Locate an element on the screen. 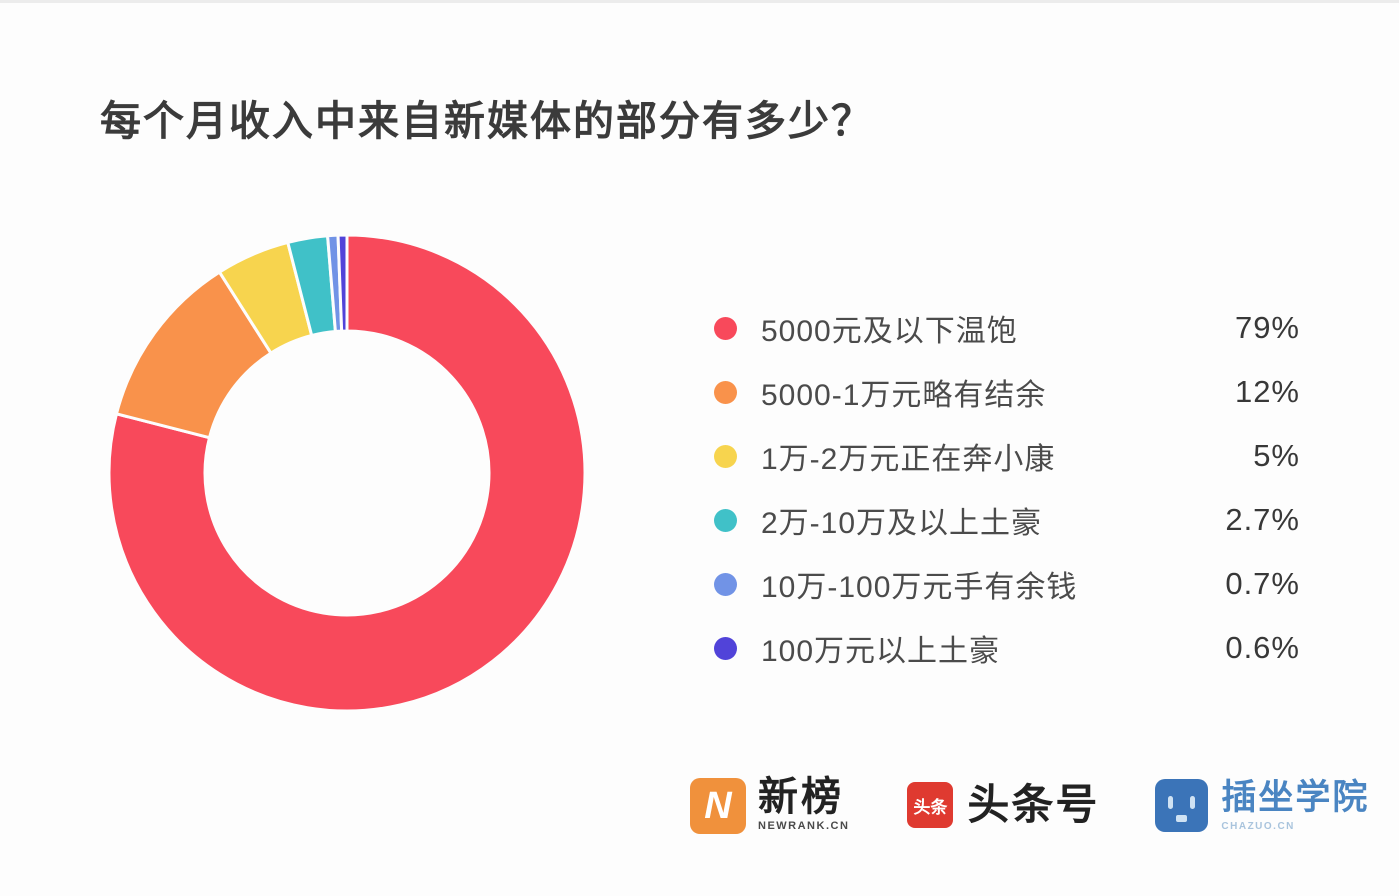 Image resolution: width=1399 pixels, height=896 pixels. legend-label: 5000元及以下温饱 is located at coordinates (889, 331).